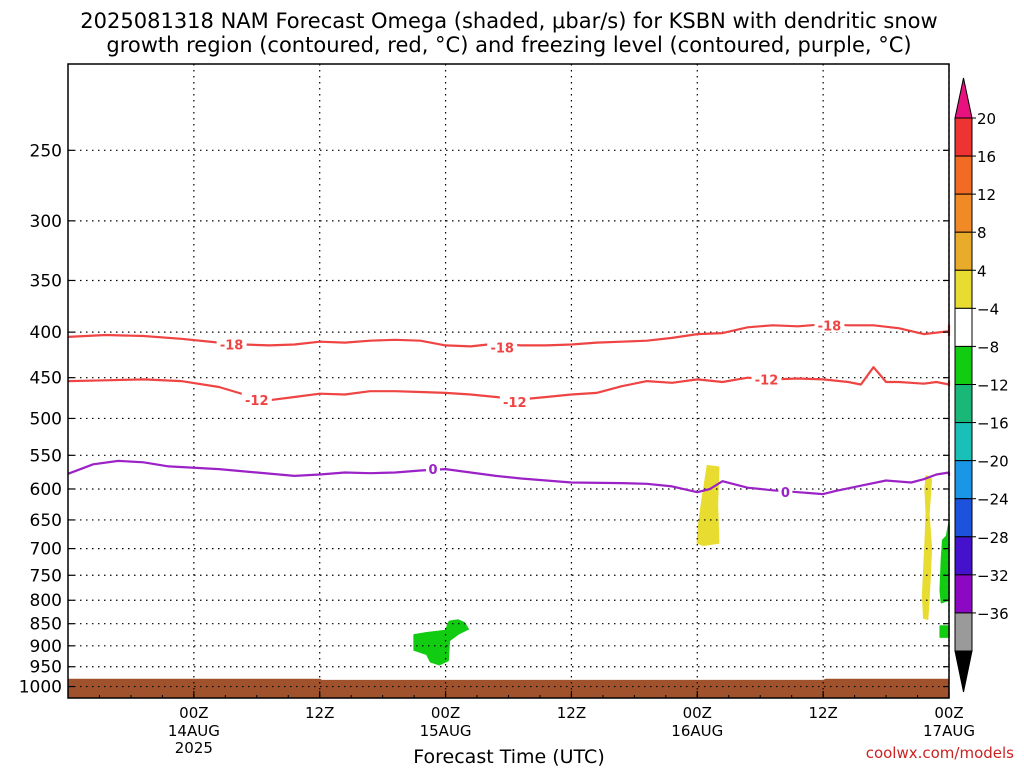 The height and width of the screenshot is (768, 1024). What do you see at coordinates (982, 271) in the screenshot?
I see `colorbar-label: 4` at bounding box center [982, 271].